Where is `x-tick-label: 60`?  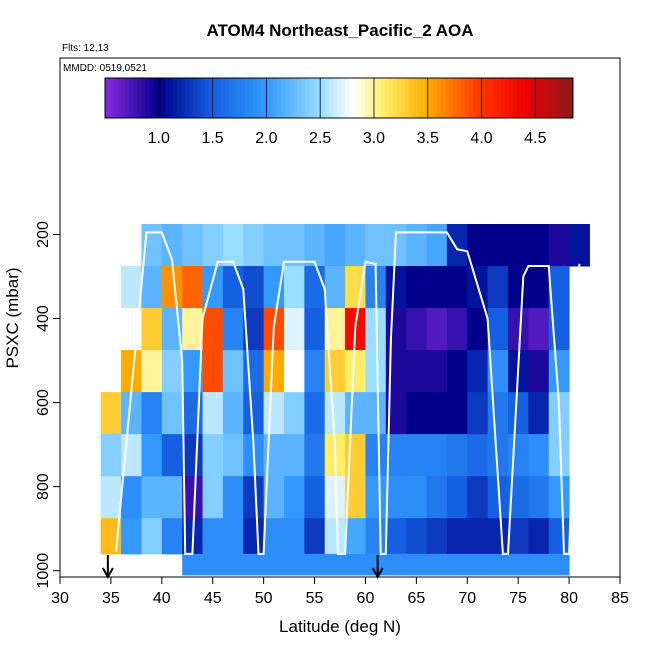 x-tick-label: 60 is located at coordinates (366, 598).